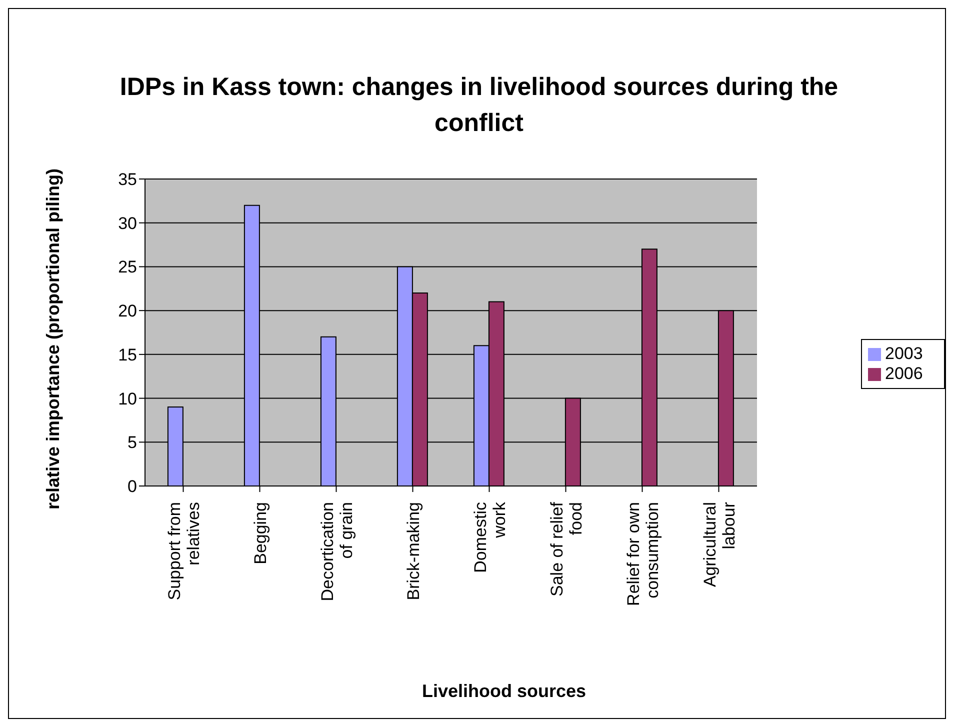 The height and width of the screenshot is (727, 954). What do you see at coordinates (127, 267) in the screenshot?
I see `y-tick-label: 25` at bounding box center [127, 267].